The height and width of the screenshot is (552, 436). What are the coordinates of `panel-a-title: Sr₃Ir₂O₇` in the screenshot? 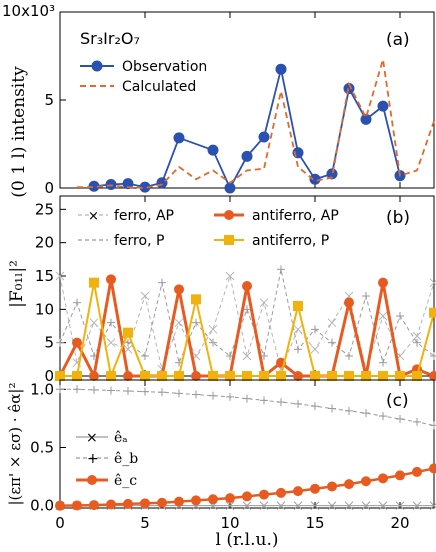 It's located at (110, 38).